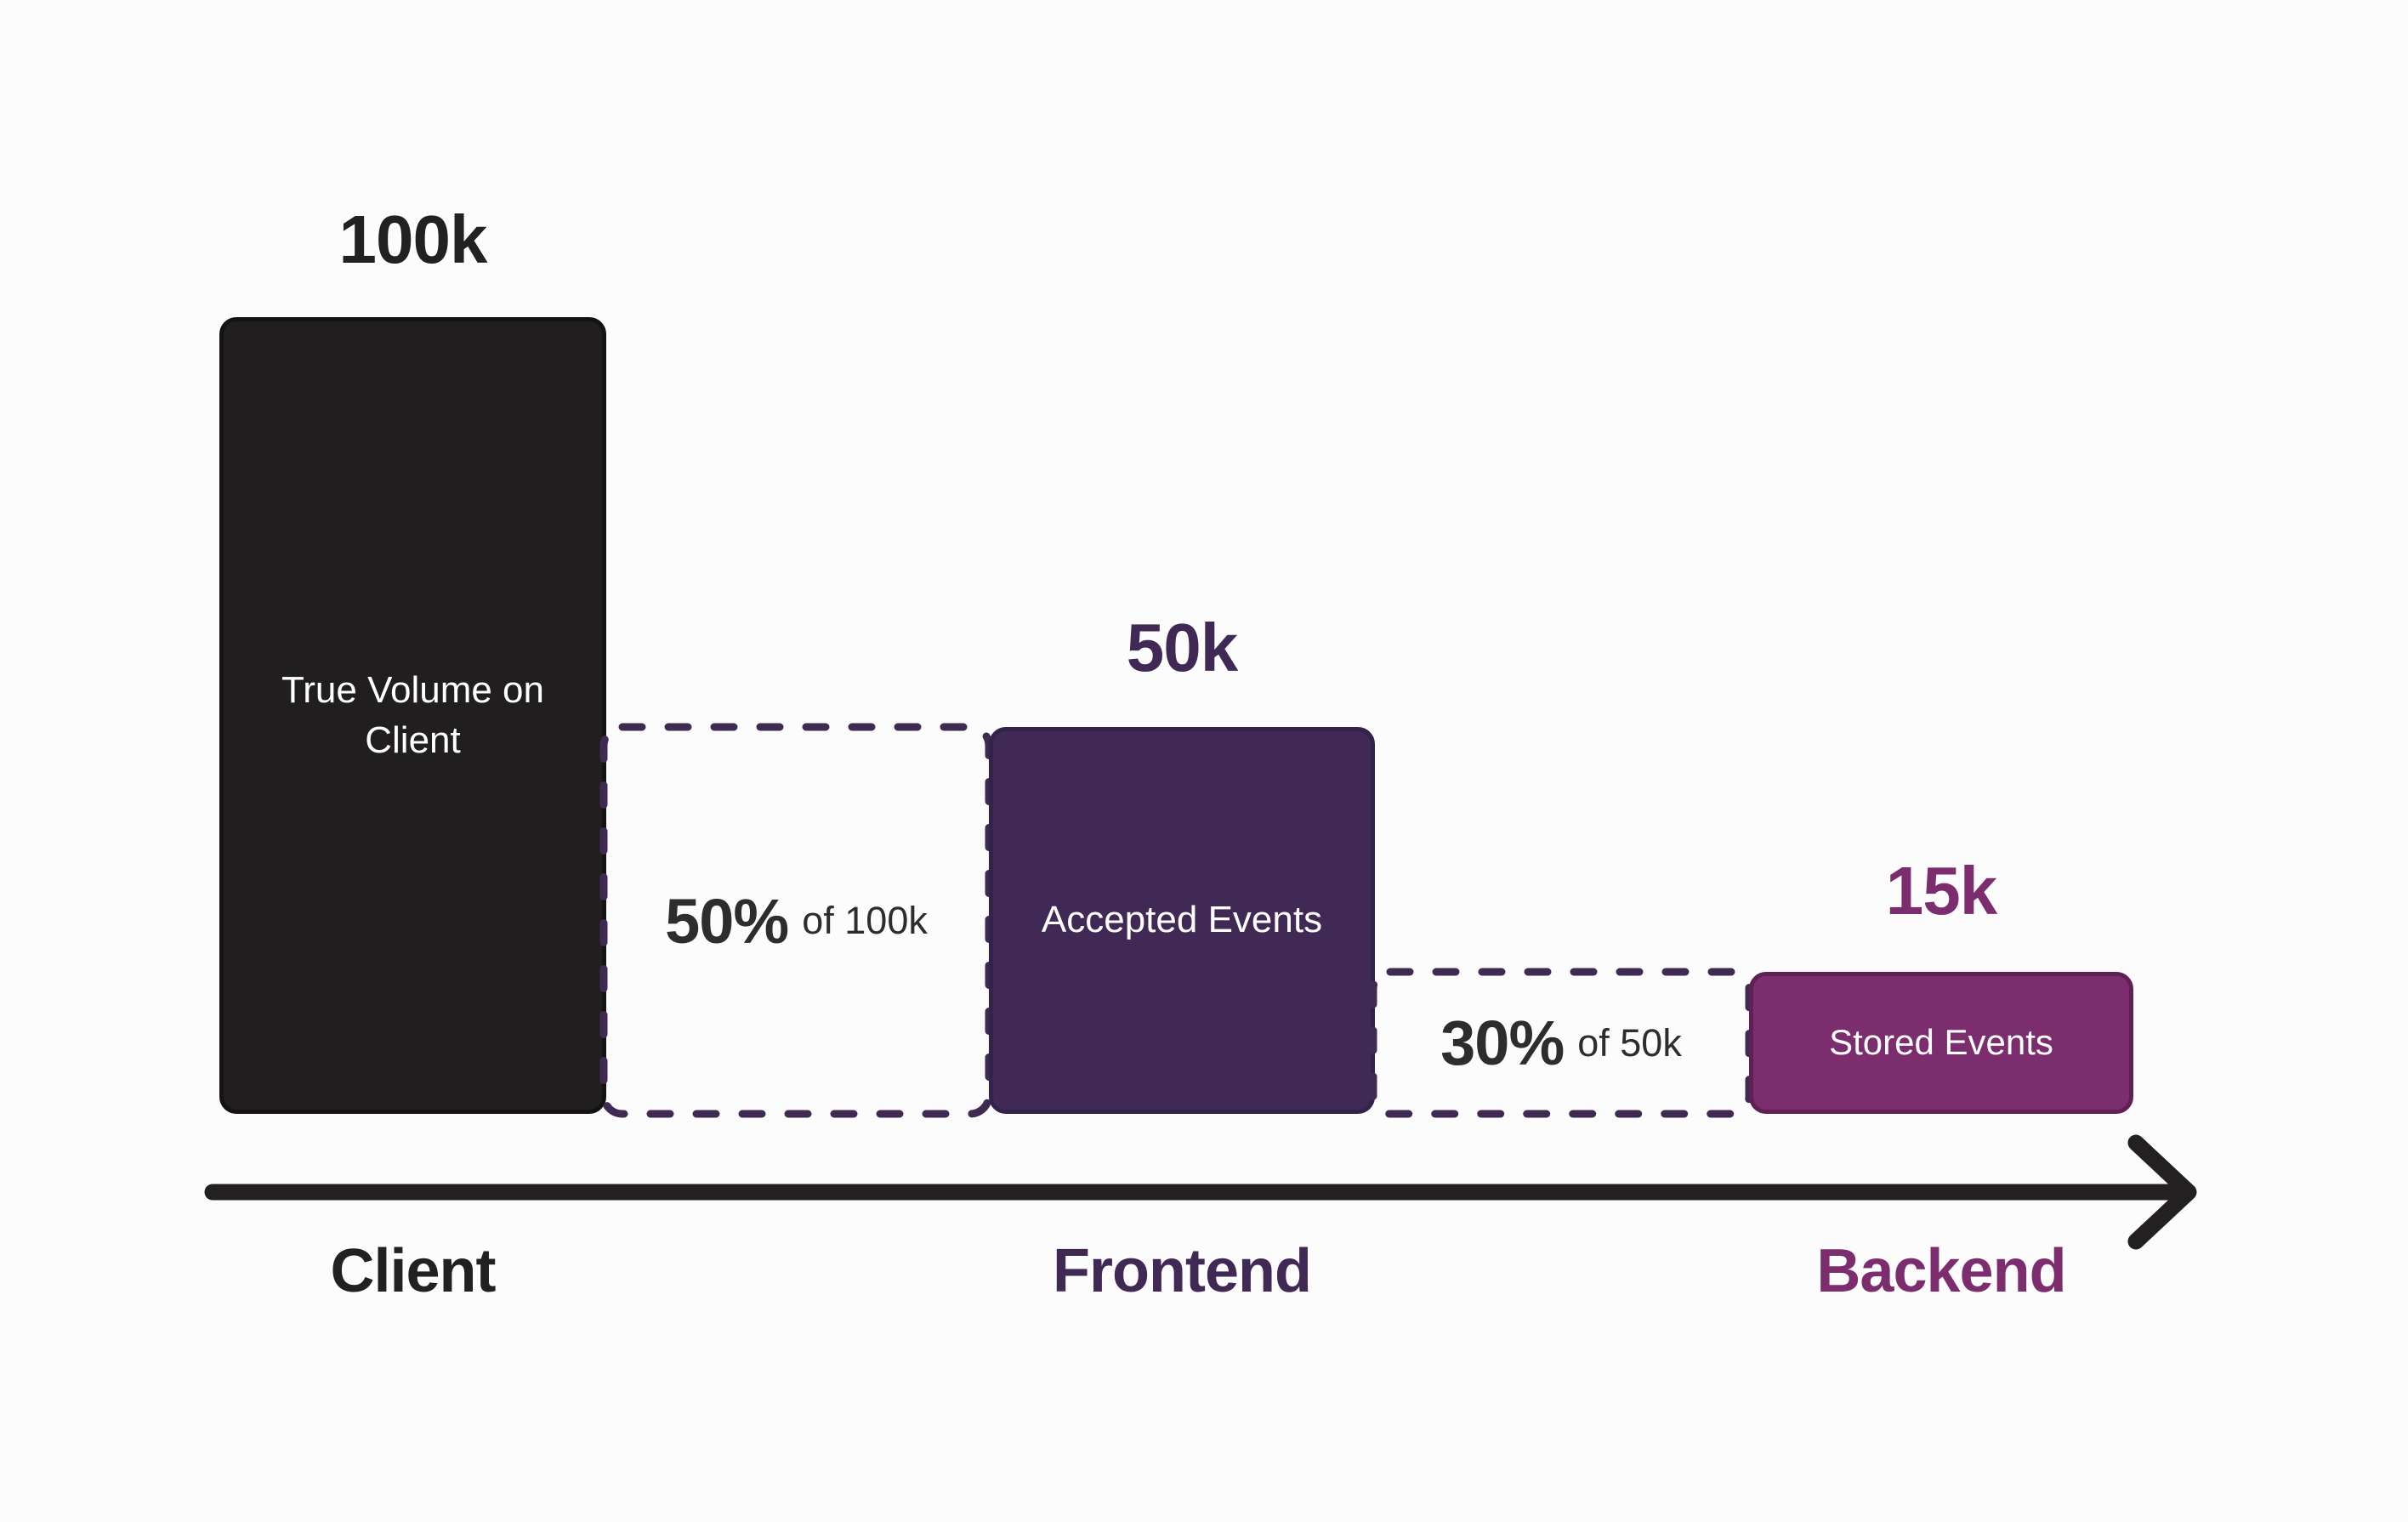 This screenshot has height=1522, width=2408. I want to click on drop-basis: of 50k, so click(1629, 1042).